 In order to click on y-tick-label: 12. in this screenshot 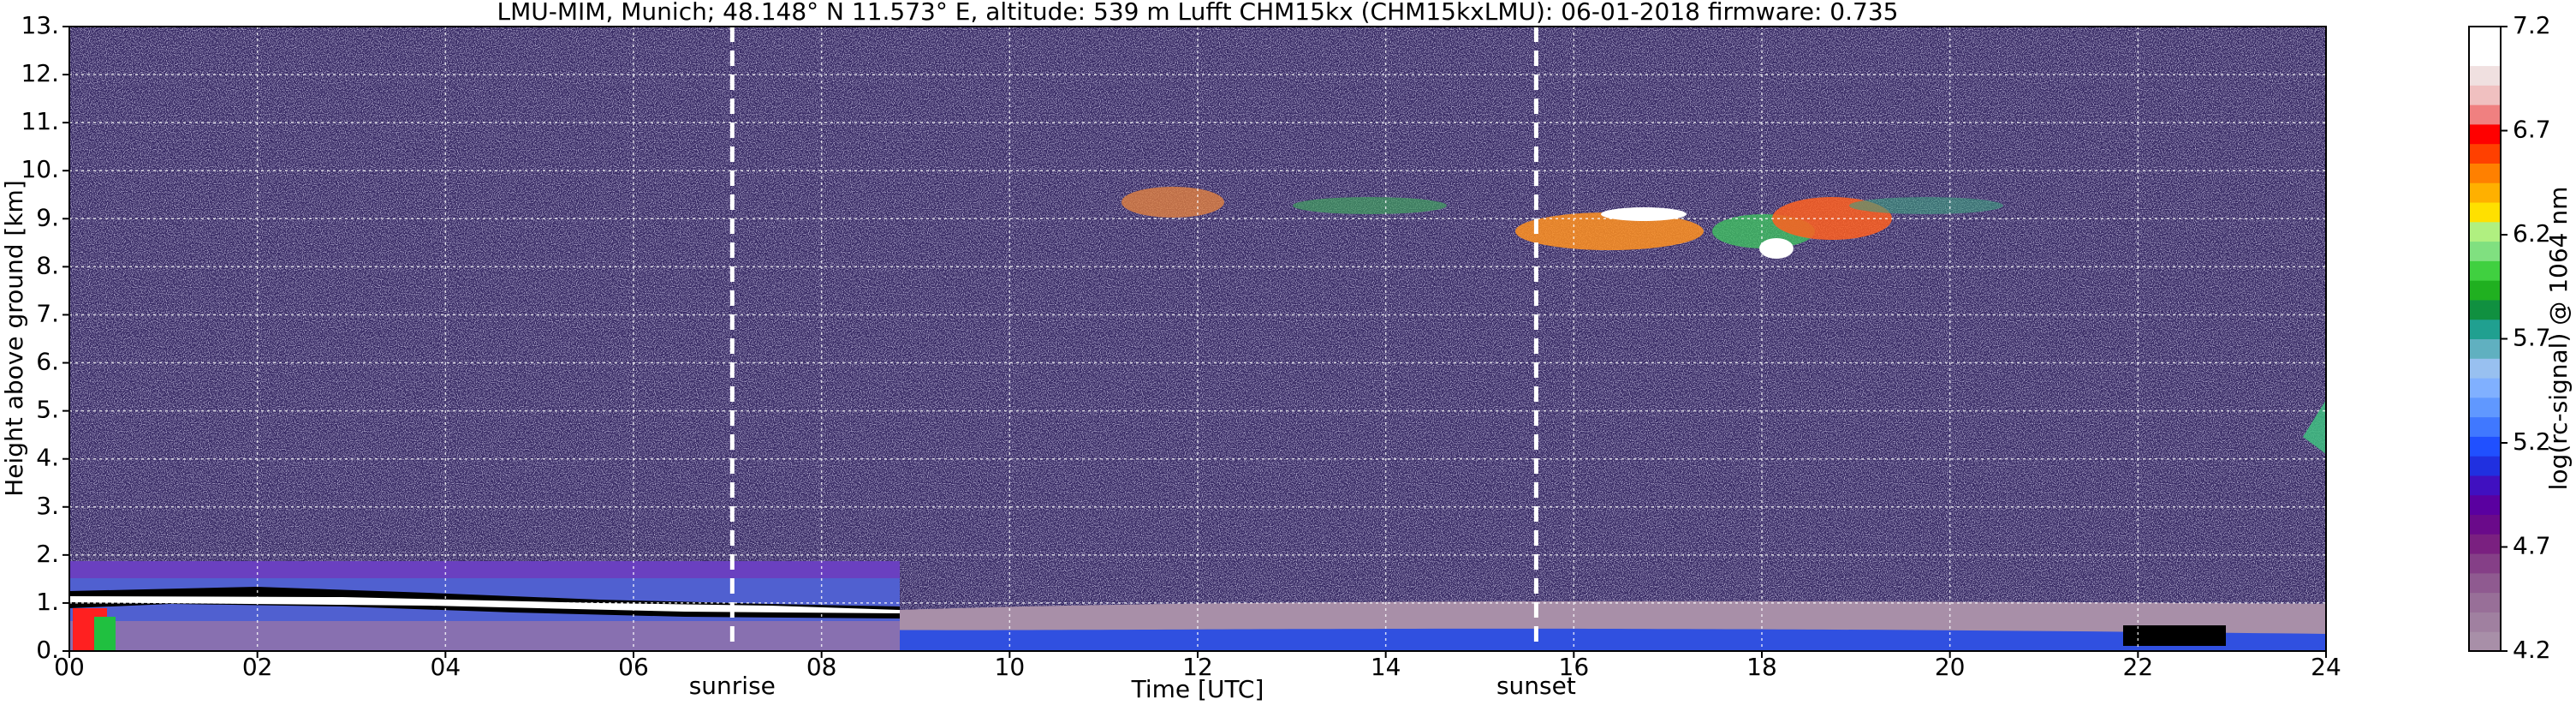, I will do `click(40, 73)`.